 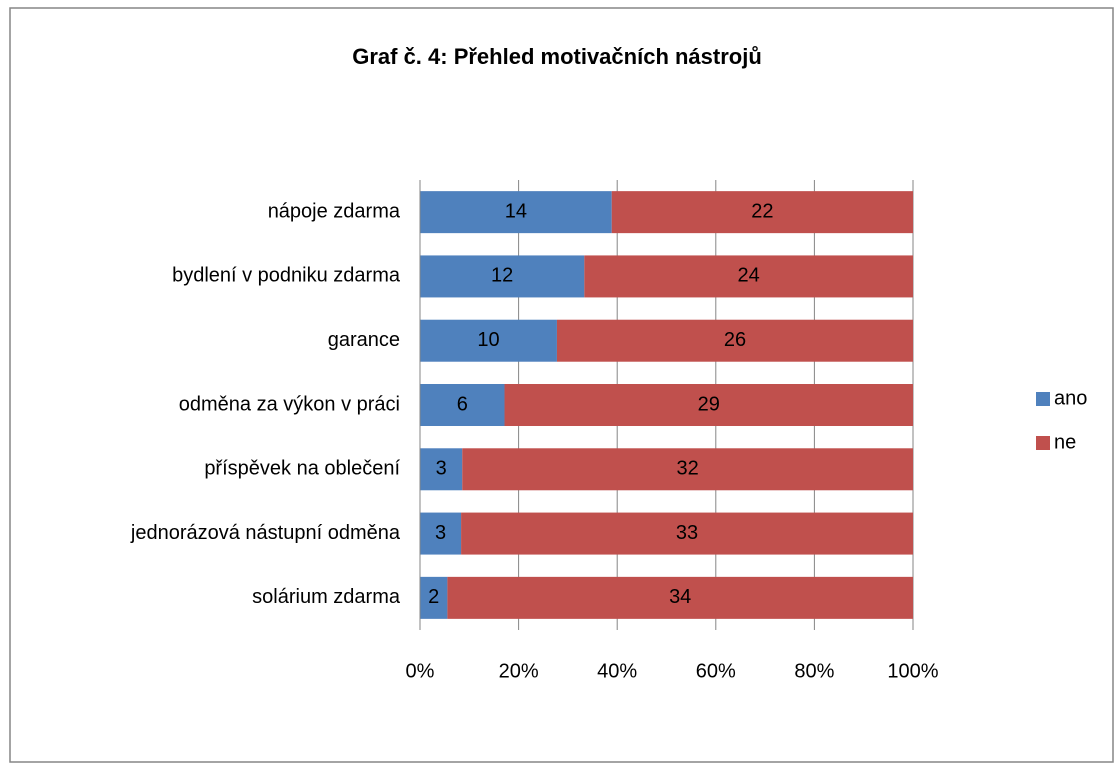 I want to click on data-label: 6, so click(x=462, y=404).